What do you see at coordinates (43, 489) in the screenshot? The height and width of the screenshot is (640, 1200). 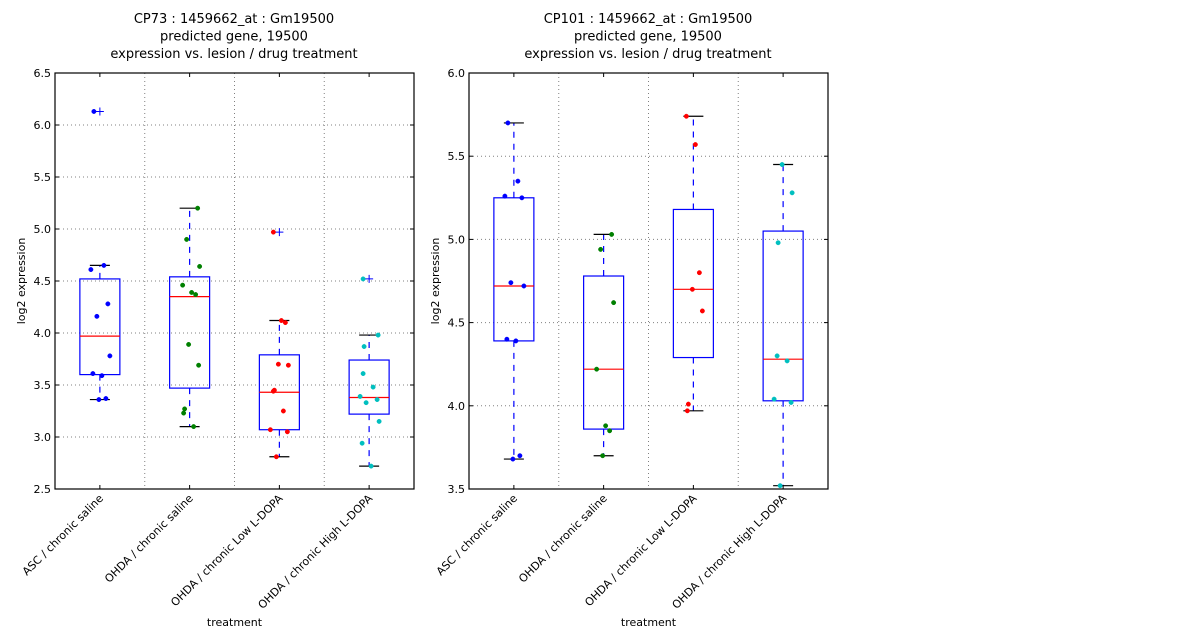 I see `y-tick-label: 2.5` at bounding box center [43, 489].